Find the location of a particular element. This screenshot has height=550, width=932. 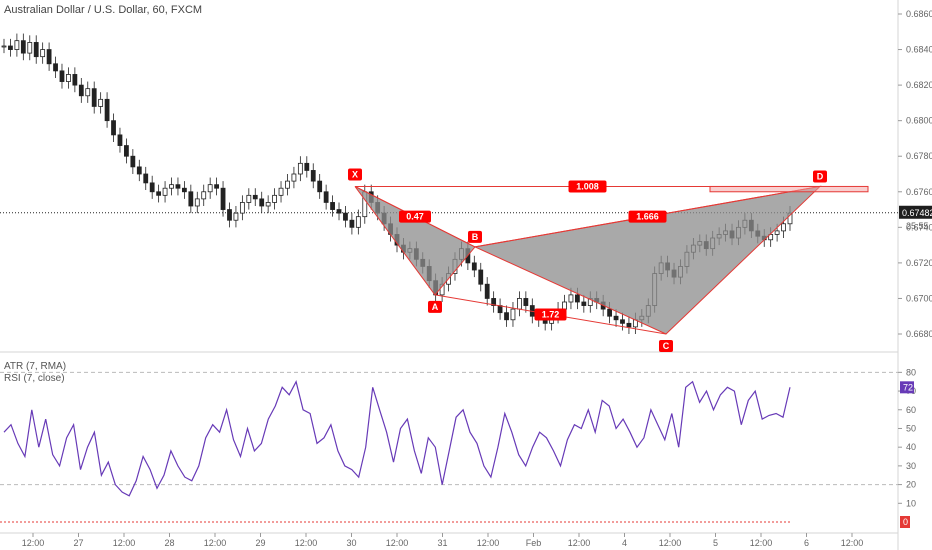

target-zone is located at coordinates (789, 189).